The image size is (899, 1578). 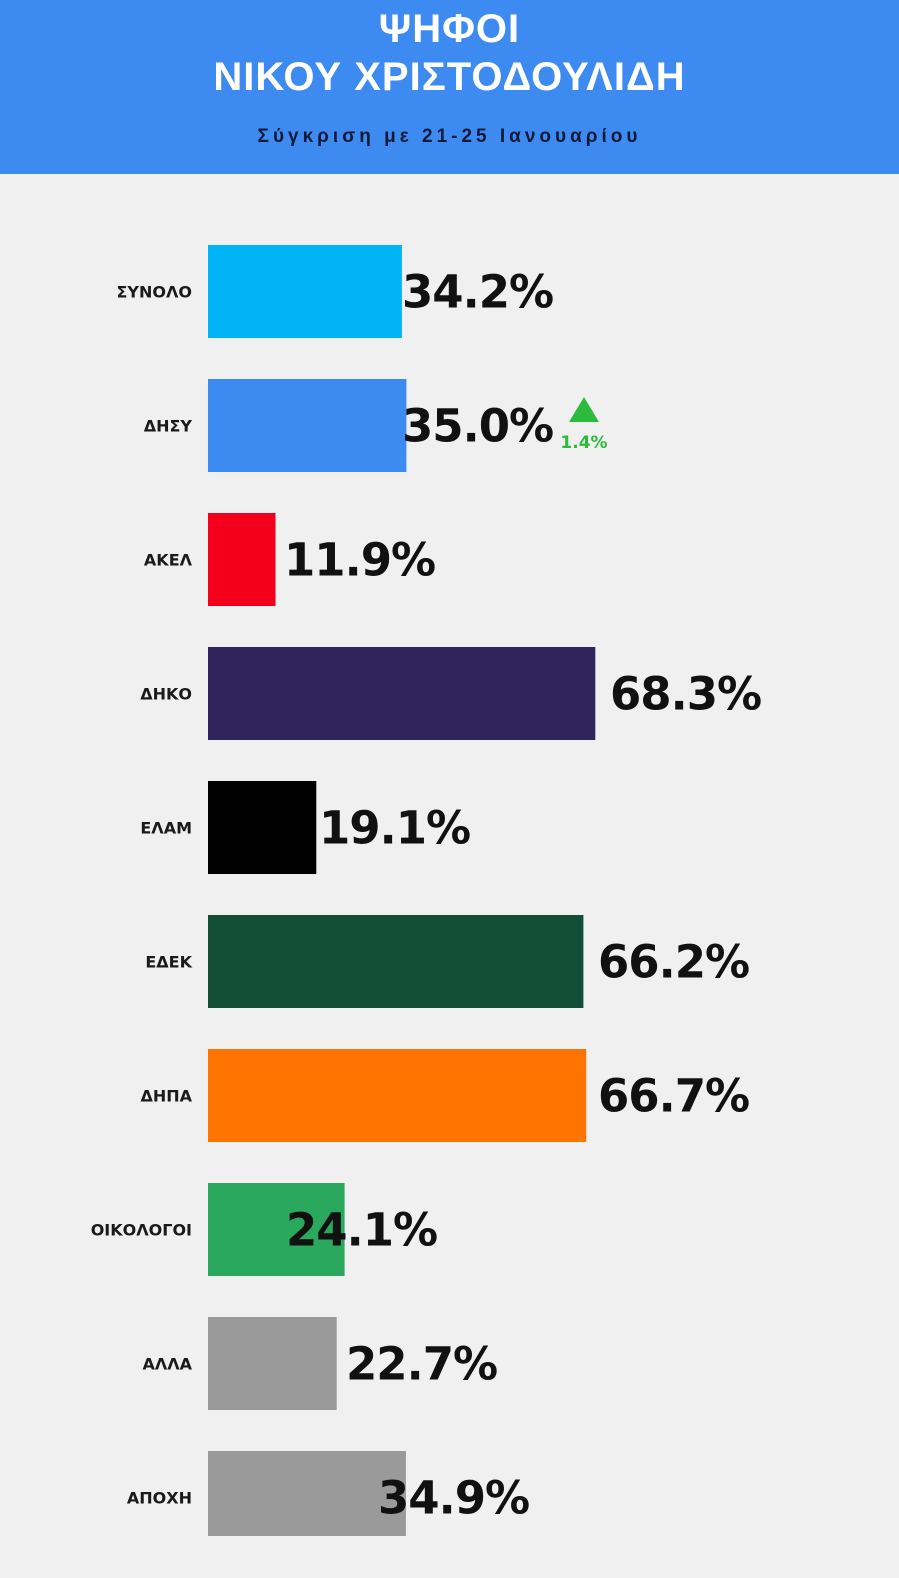 I want to click on value-label: 34.9%, so click(x=453, y=1498).